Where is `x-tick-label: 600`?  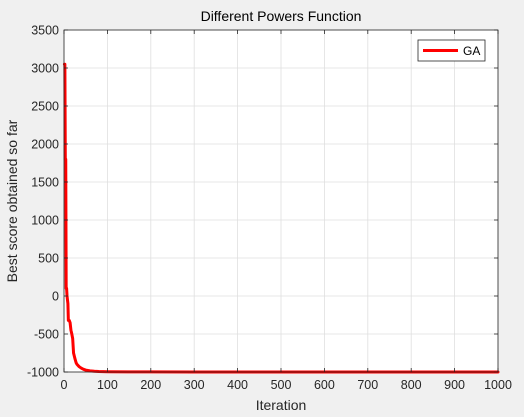
x-tick-label: 600 is located at coordinates (324, 385).